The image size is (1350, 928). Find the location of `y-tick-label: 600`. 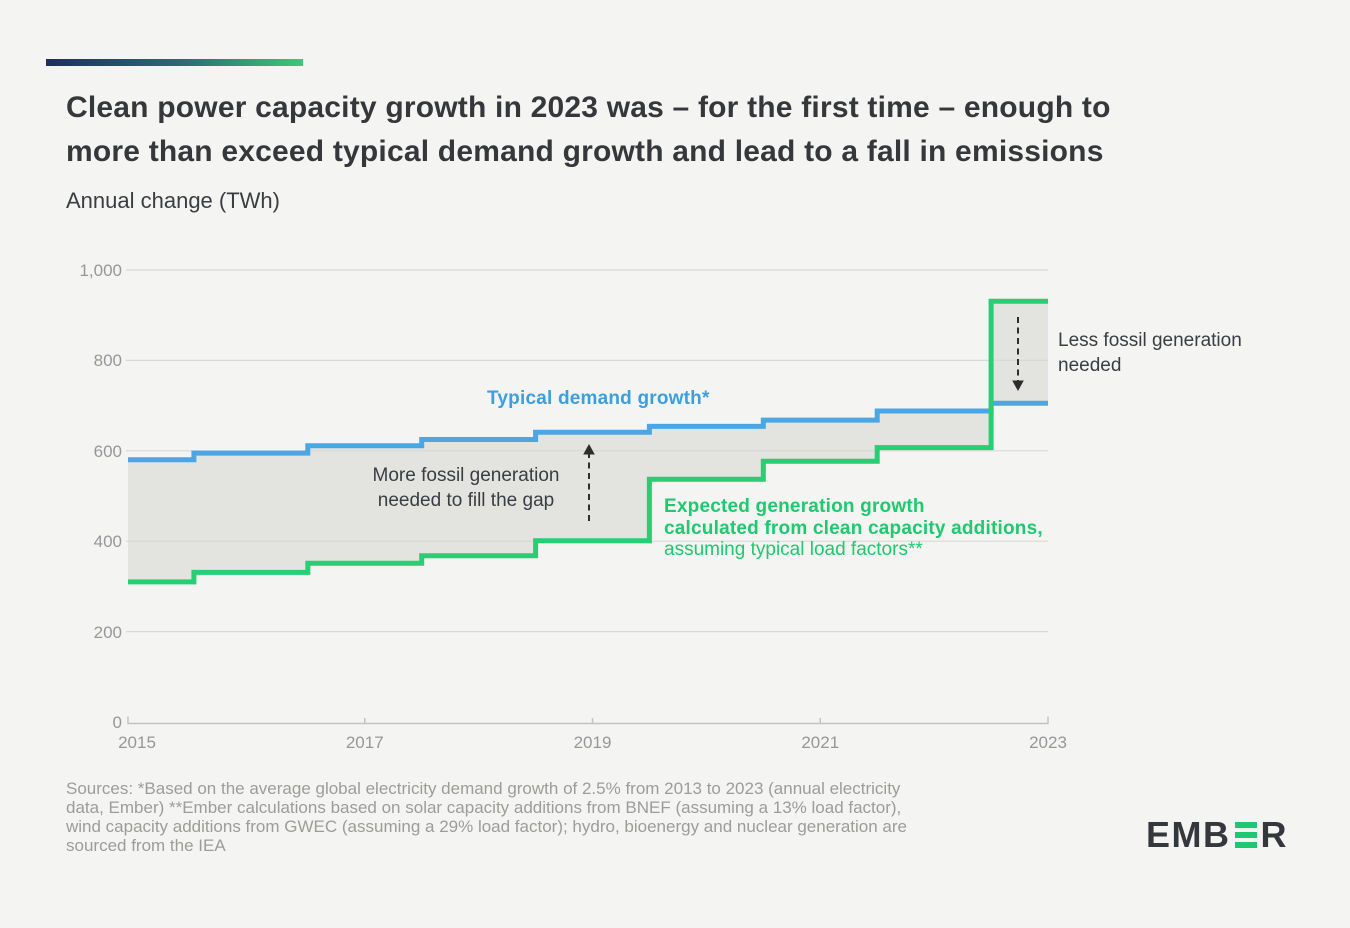

y-tick-label: 600 is located at coordinates (107, 451).